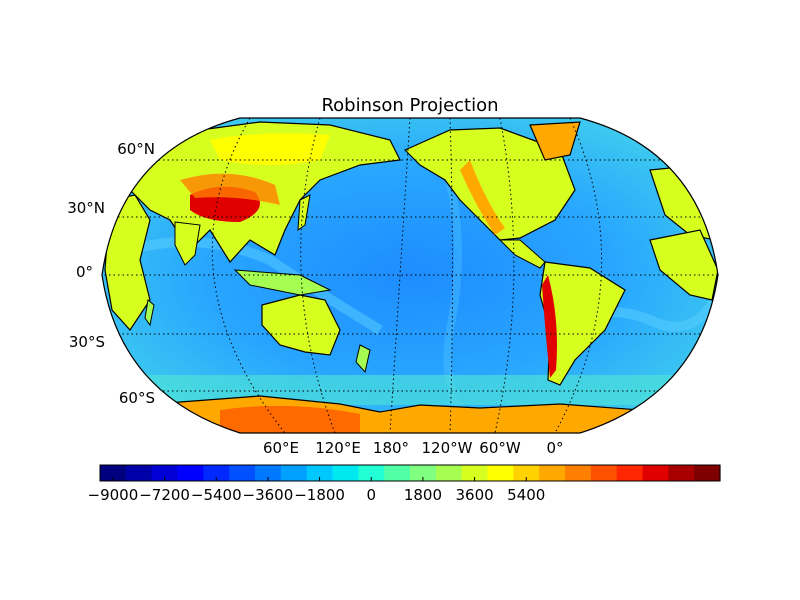 This screenshot has height=600, width=800. Describe the element at coordinates (282, 282) in the screenshot. I see `indonesia` at that location.